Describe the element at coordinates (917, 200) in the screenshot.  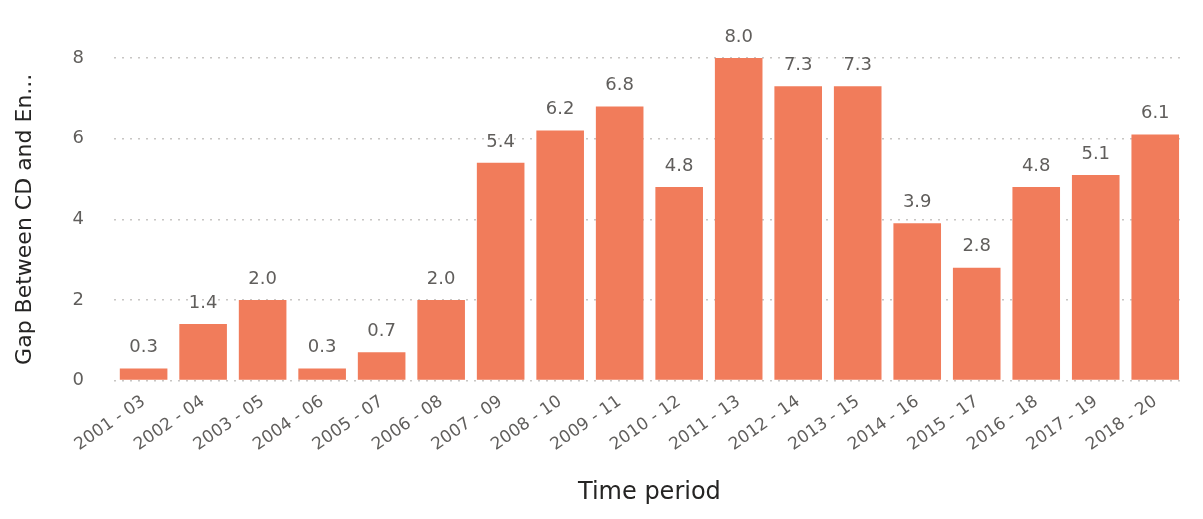
I see `data-label: 3.9` at that location.